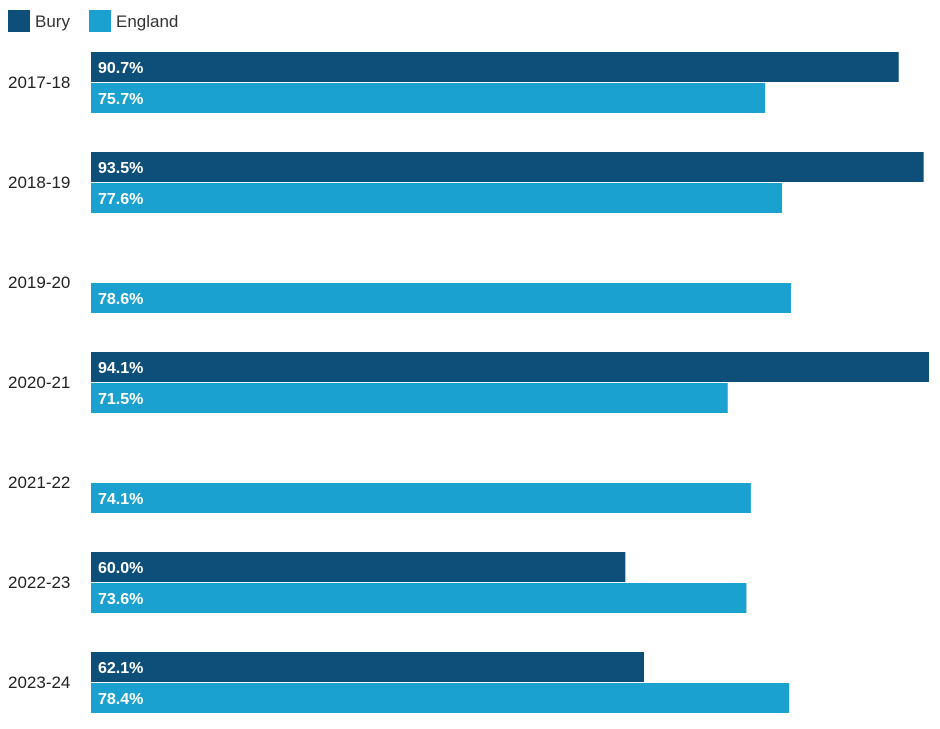  What do you see at coordinates (39, 182) in the screenshot?
I see `category-label: 2018-19` at bounding box center [39, 182].